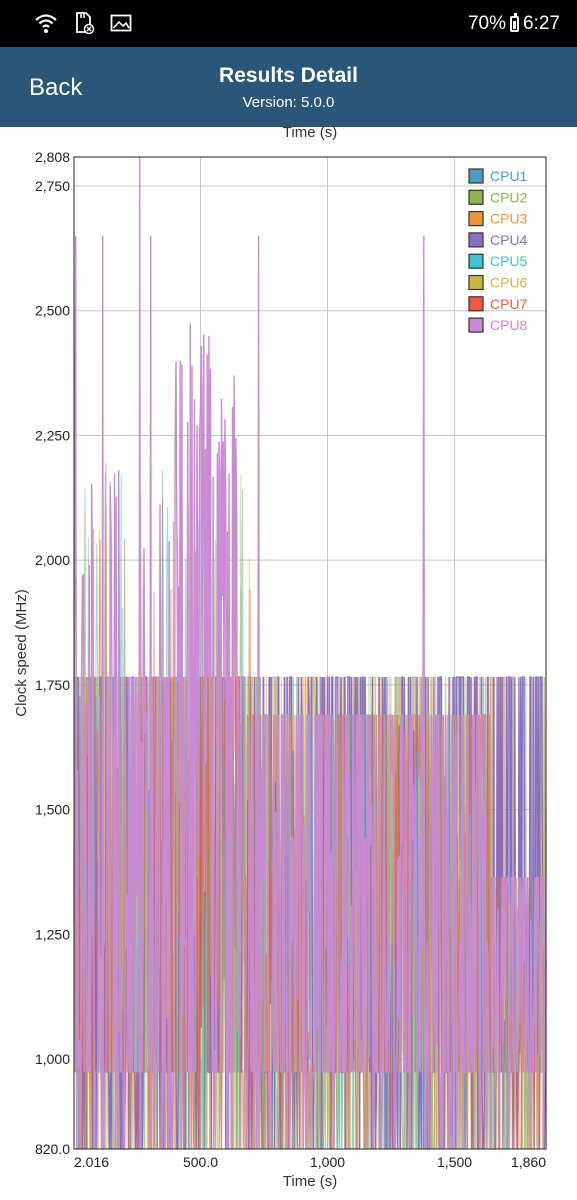 The width and height of the screenshot is (577, 1200). Describe the element at coordinates (528, 1162) in the screenshot. I see `x-tick-label: 1,860` at that location.